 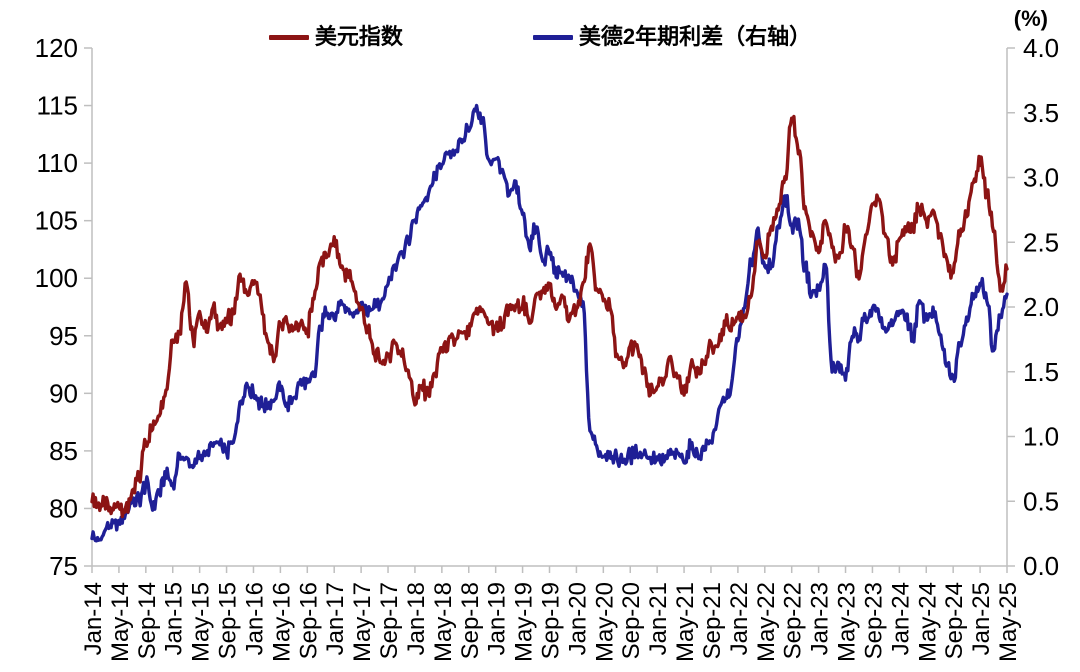 I want to click on right-axis-label: 3.5, so click(x=1041, y=113).